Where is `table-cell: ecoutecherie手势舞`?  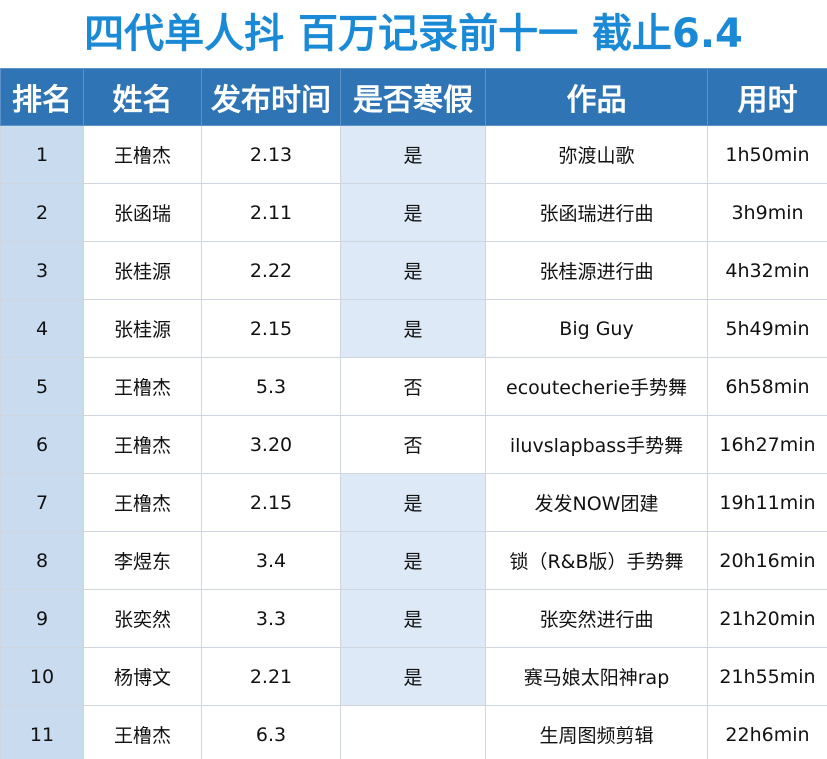
table-cell: ecoutecherie手势舞 is located at coordinates (596, 386).